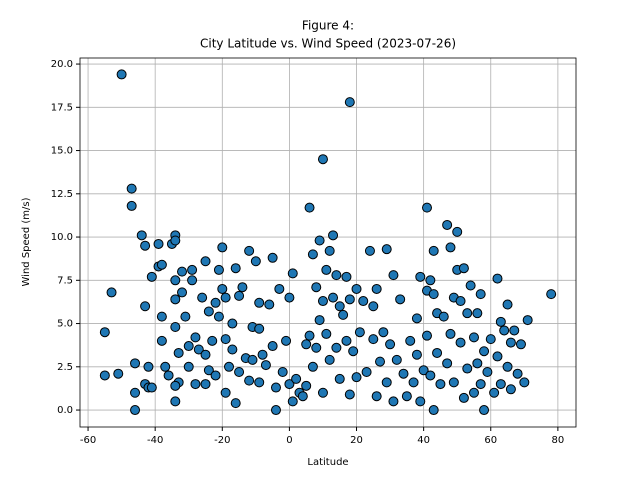 Image resolution: width=640 pixels, height=480 pixels. What do you see at coordinates (222, 440) in the screenshot?
I see `x-tick-label: -20` at bounding box center [222, 440].